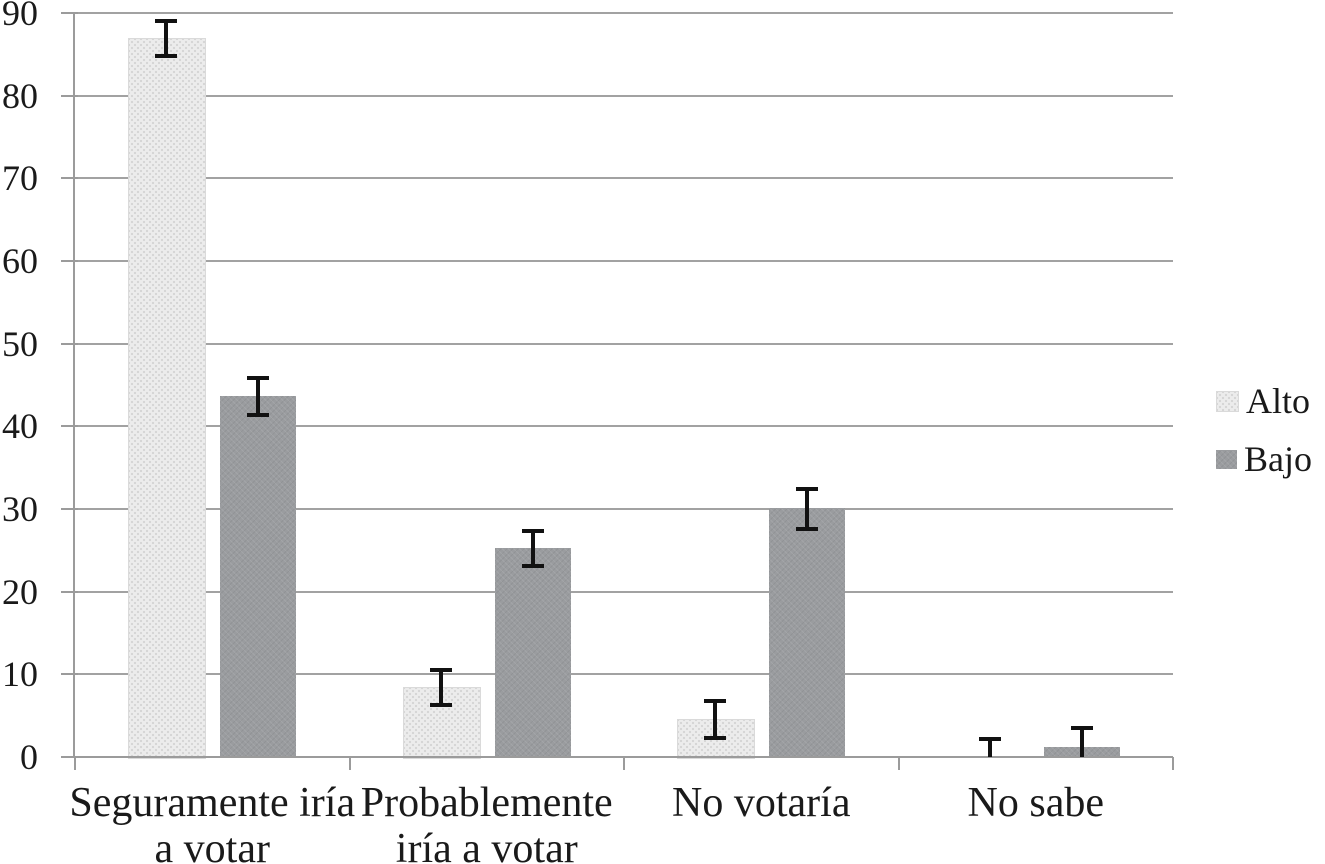  What do you see at coordinates (212, 803) in the screenshot?
I see `x-category-label-line: Seguramente iría` at bounding box center [212, 803].